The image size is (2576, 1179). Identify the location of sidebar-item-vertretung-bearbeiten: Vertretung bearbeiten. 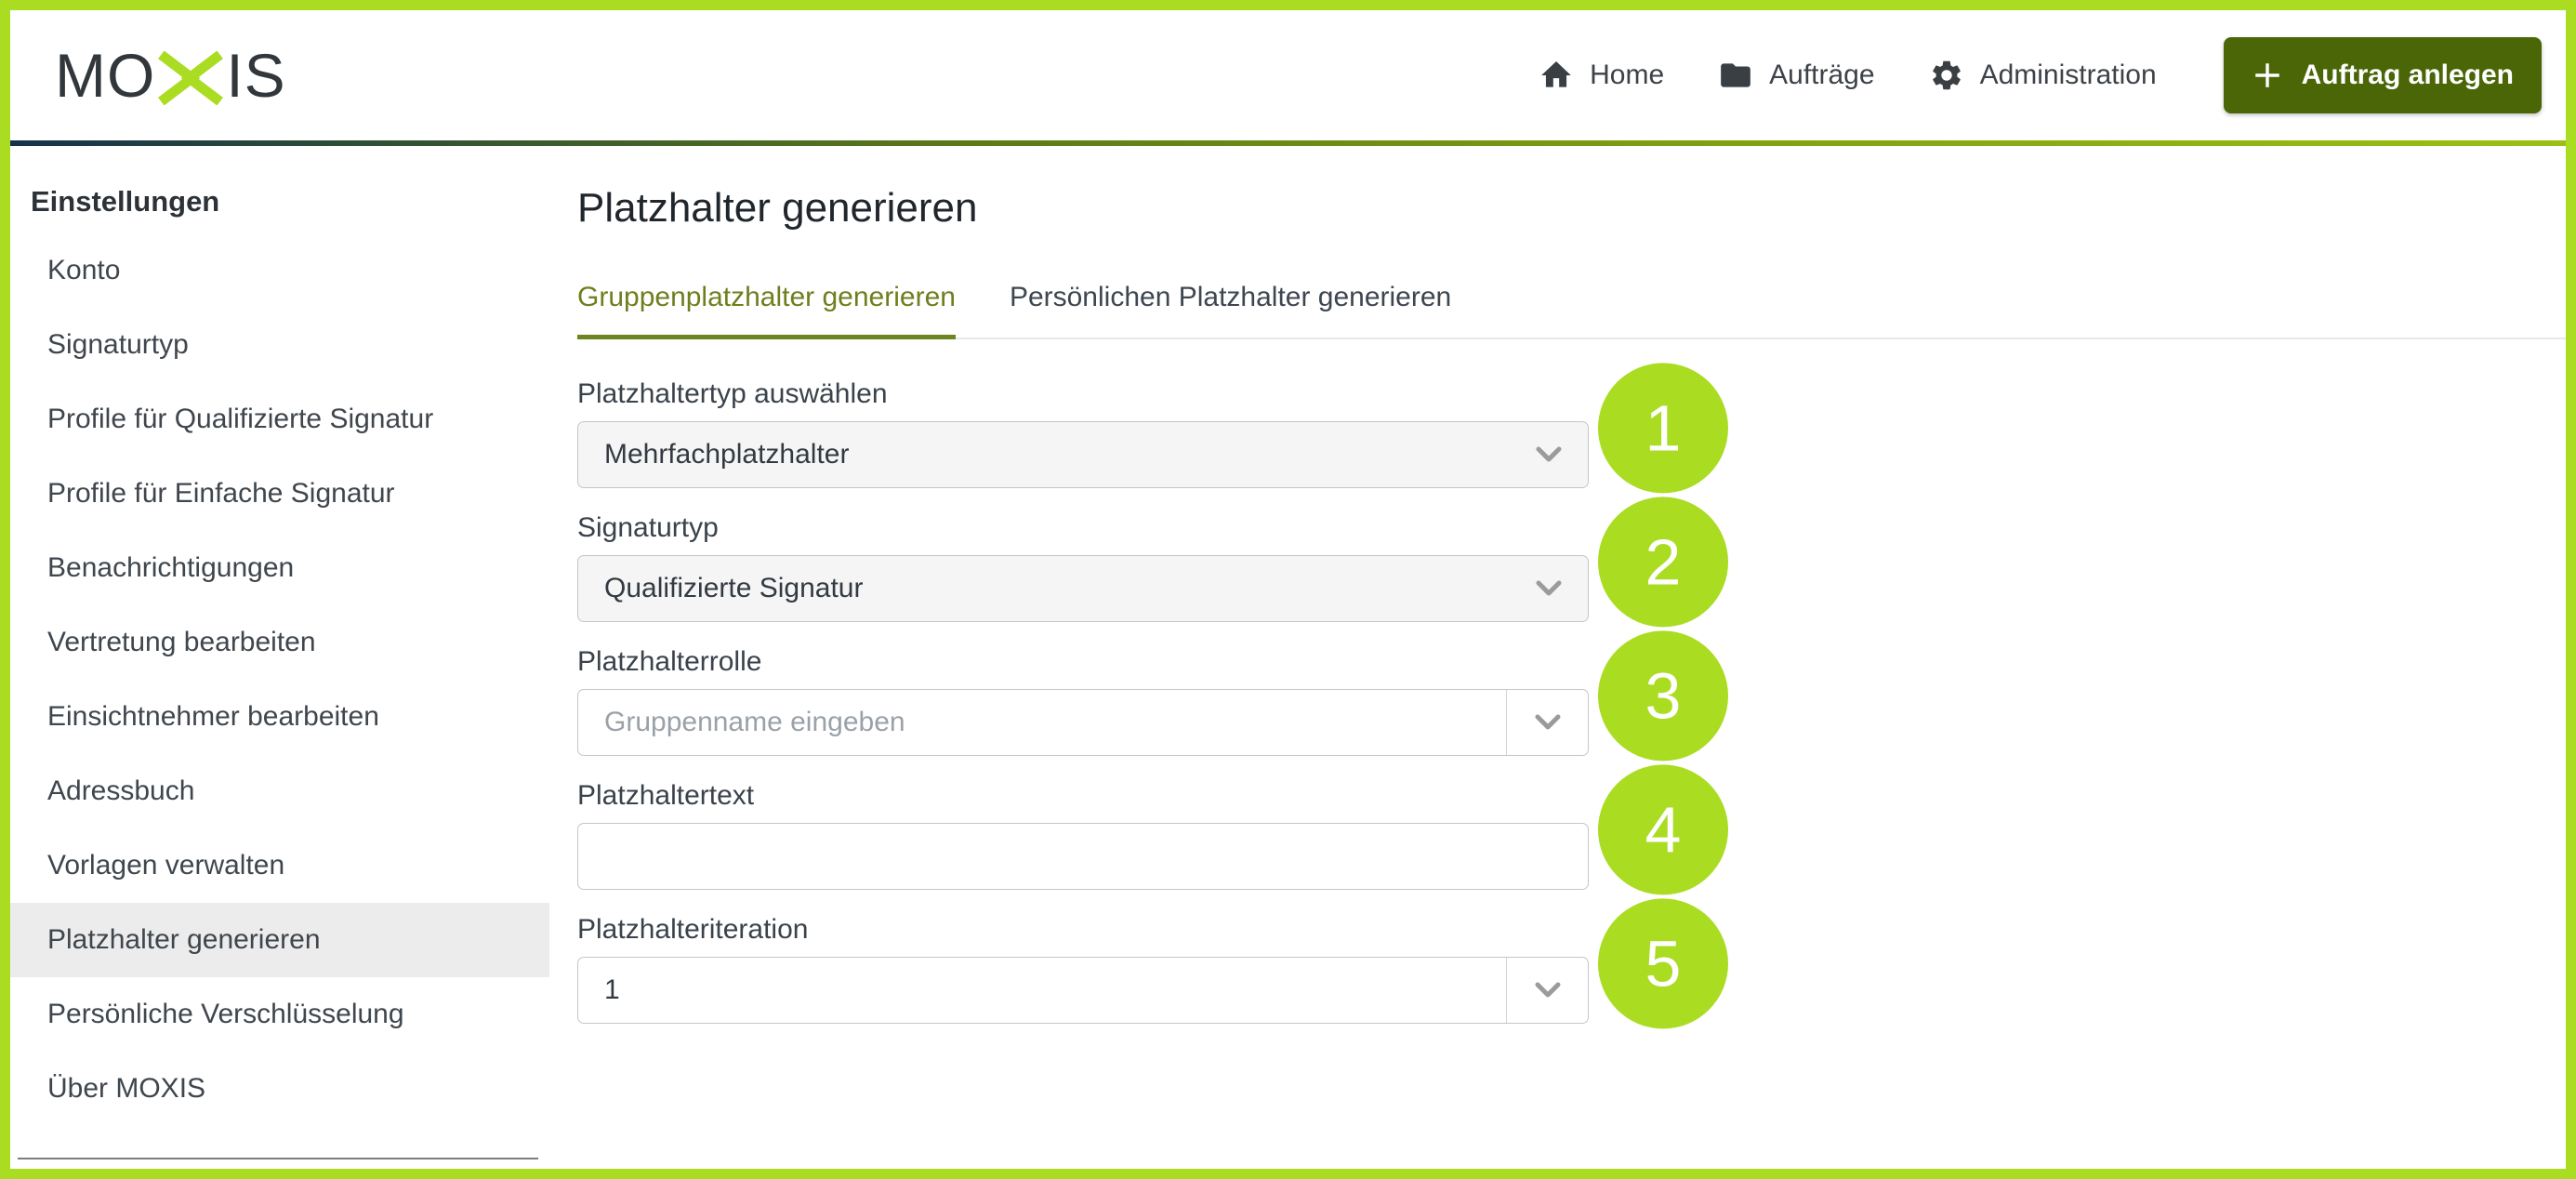
(181, 642).